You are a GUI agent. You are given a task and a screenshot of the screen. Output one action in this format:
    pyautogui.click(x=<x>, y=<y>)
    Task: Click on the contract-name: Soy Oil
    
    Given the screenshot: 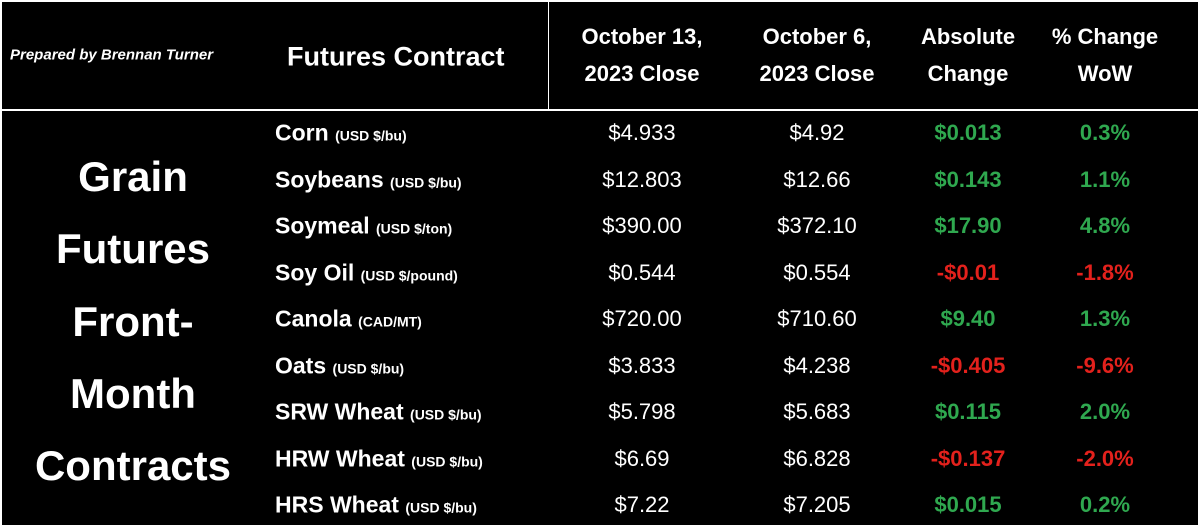 What is the action you would take?
    pyautogui.click(x=315, y=272)
    